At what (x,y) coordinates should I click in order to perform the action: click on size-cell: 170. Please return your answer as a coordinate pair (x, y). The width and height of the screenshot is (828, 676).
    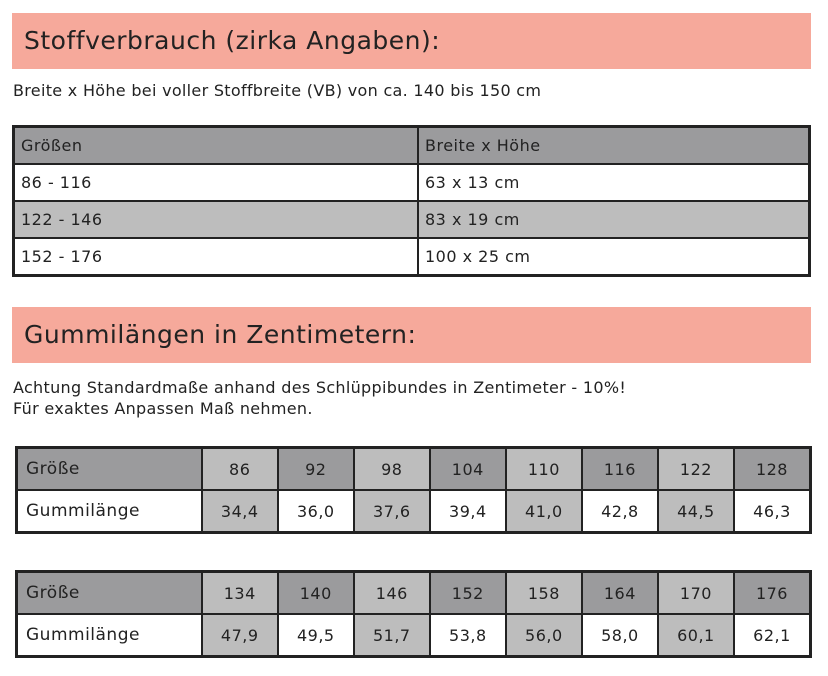
    Looking at the image, I should click on (695, 592).